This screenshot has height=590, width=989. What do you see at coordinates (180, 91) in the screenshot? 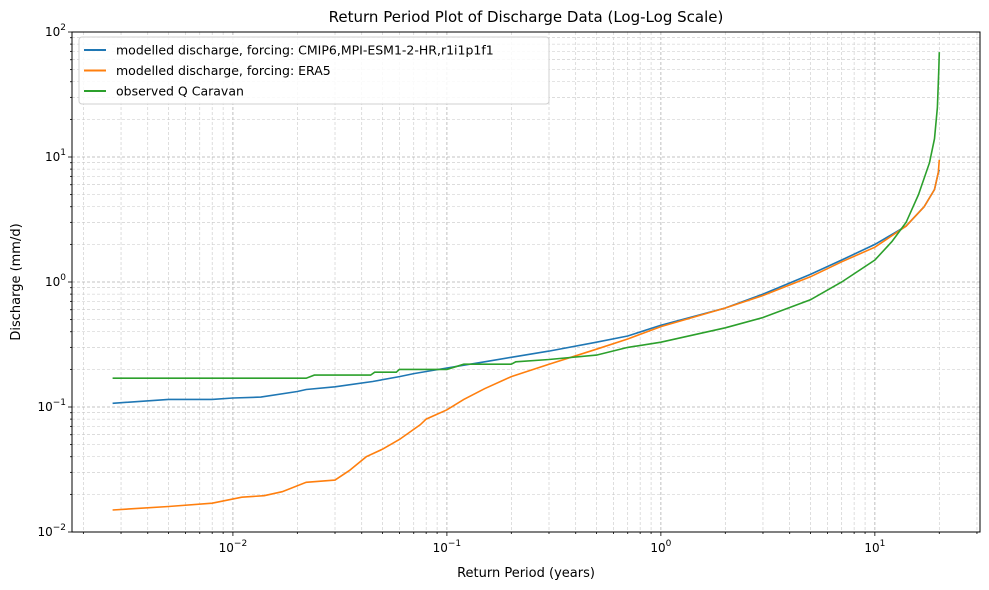
I see `legend-label: observed Q Caravan` at bounding box center [180, 91].